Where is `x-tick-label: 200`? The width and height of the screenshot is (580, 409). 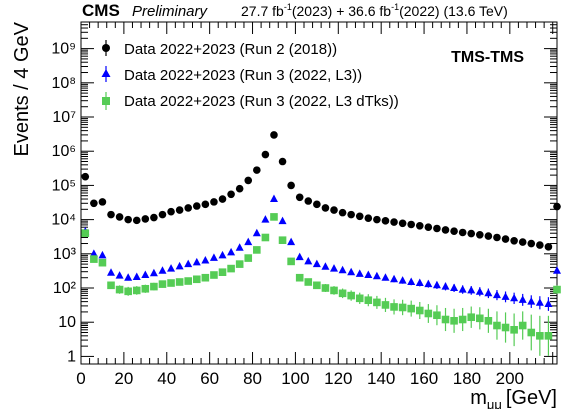
x-tick-label: 200 is located at coordinates (510, 378).